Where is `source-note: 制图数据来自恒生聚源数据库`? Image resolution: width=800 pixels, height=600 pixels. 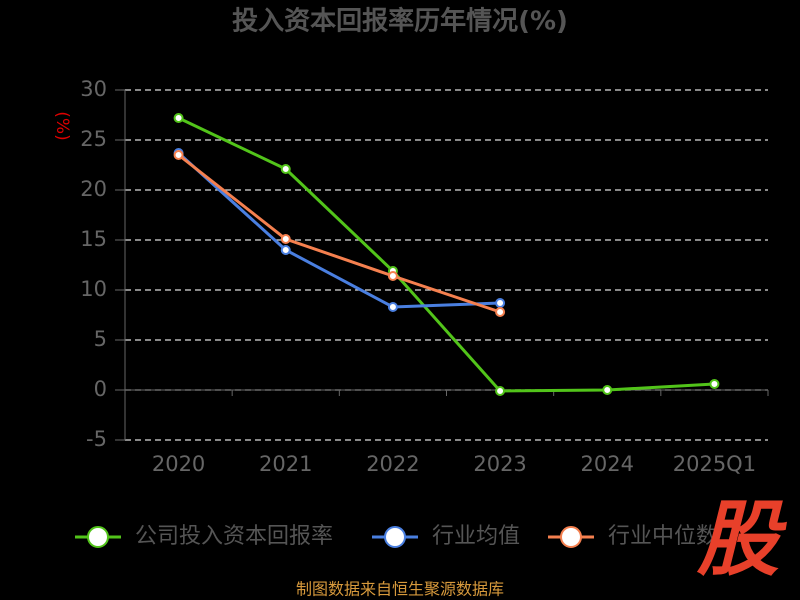 source-note: 制图数据来自恒生聚源数据库 is located at coordinates (400, 589).